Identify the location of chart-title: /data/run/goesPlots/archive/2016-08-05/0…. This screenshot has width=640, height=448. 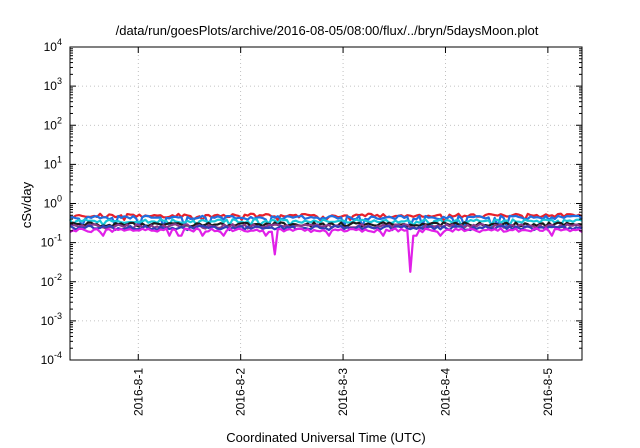
(327, 30).